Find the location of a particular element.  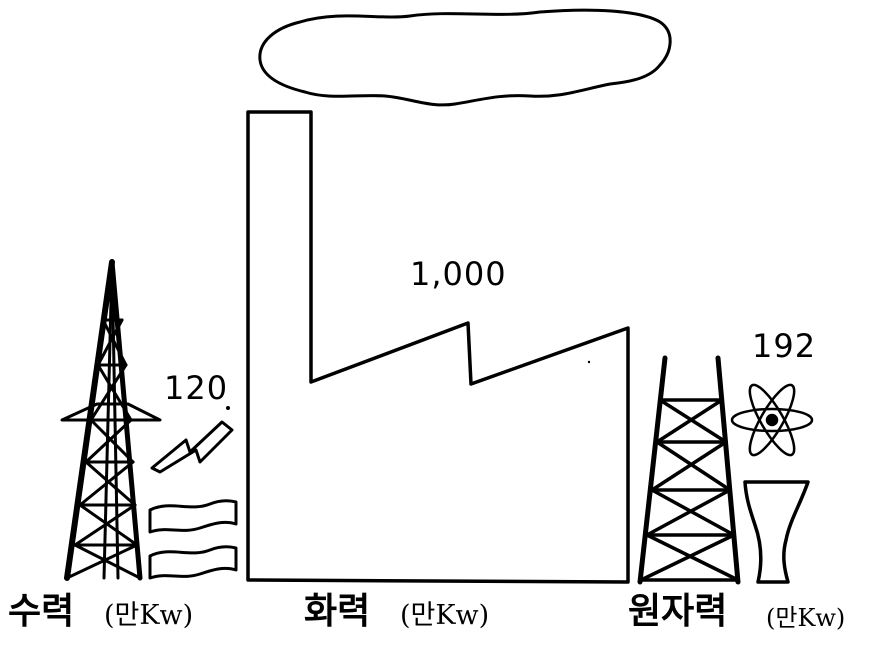

nuclear-tower-icon is located at coordinates (689, 470).